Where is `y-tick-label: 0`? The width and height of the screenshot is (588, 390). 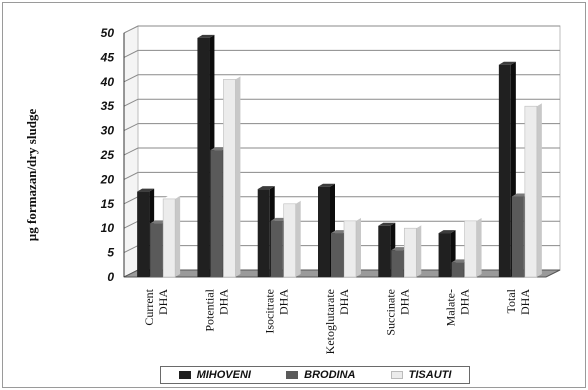
y-tick-label: 0 is located at coordinates (110, 277).